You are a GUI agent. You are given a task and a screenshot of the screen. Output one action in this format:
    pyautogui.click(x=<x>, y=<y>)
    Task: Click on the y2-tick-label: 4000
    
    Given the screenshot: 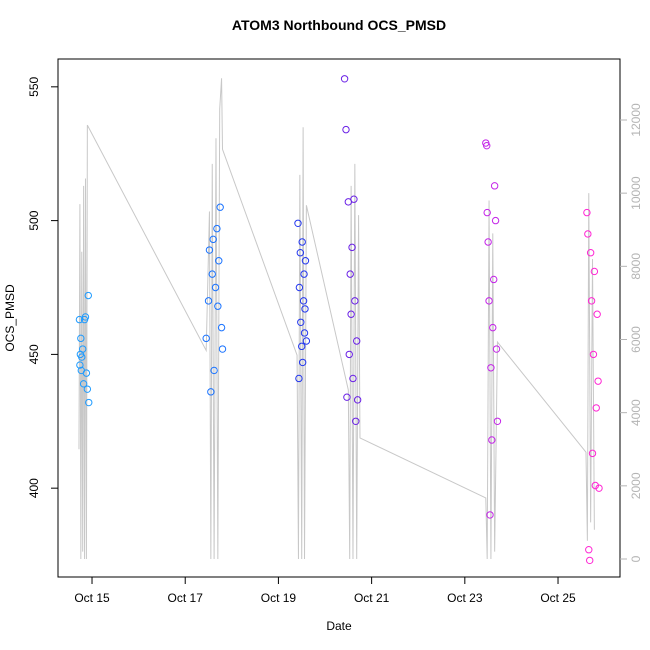 What is the action you would take?
    pyautogui.click(x=636, y=412)
    